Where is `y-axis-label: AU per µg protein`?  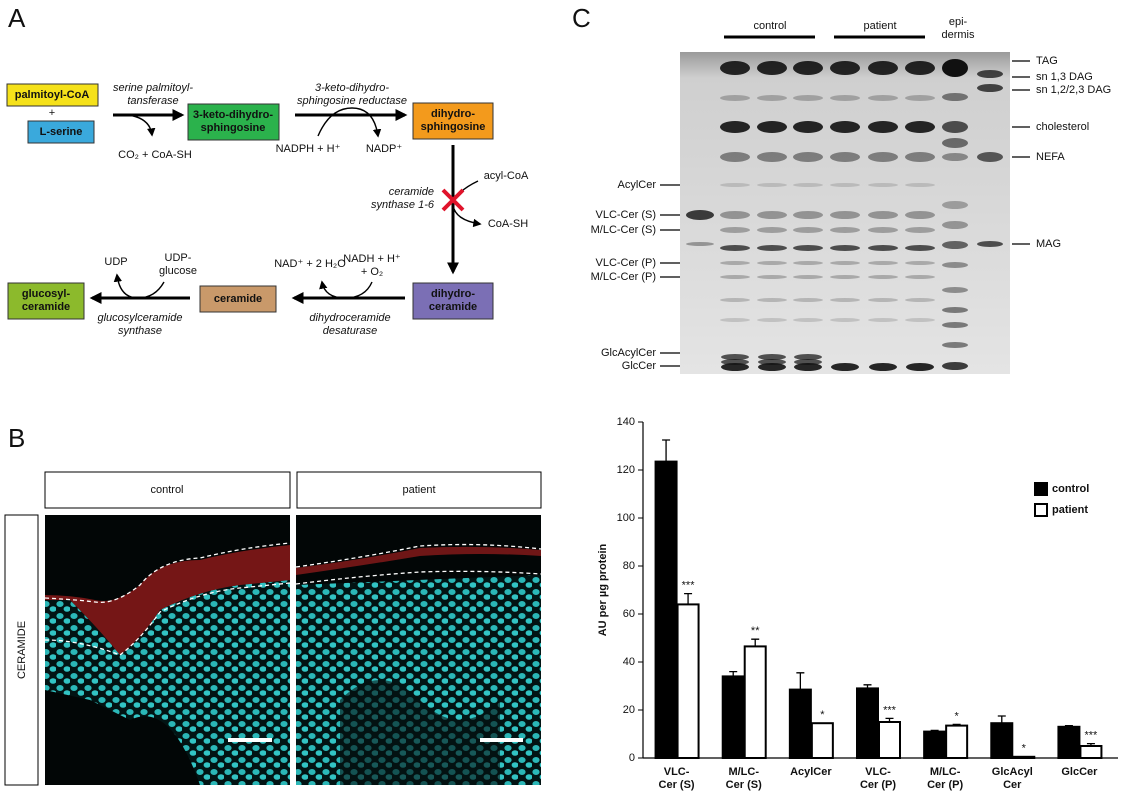 y-axis-label: AU per µg protein is located at coordinates (603, 589).